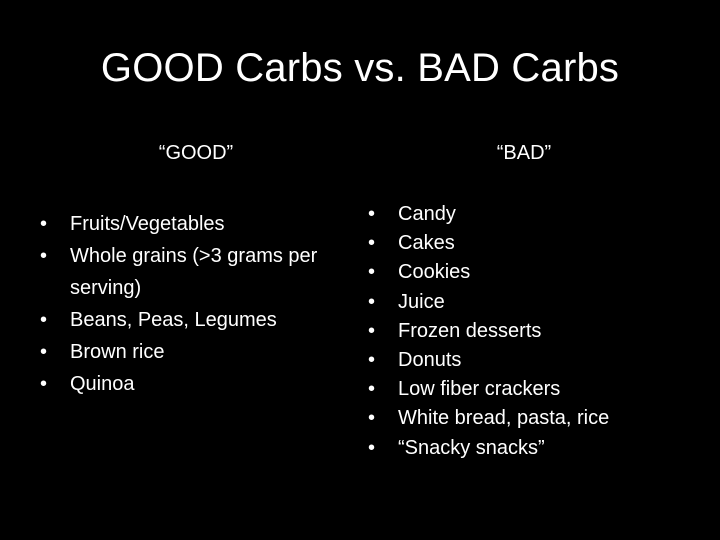 The width and height of the screenshot is (720, 540). Describe the element at coordinates (529, 214) in the screenshot. I see `list-item: • Candy` at that location.